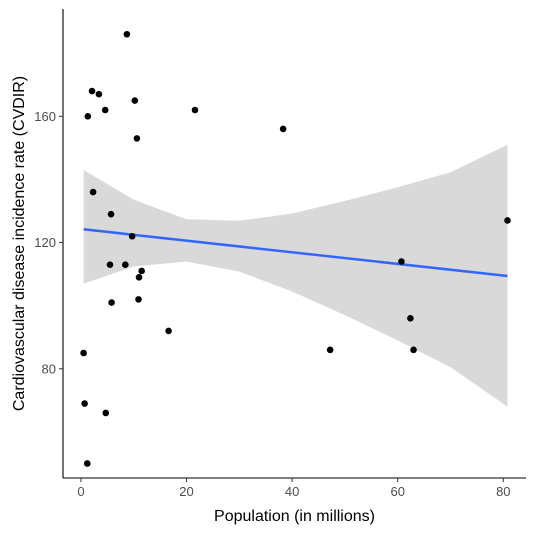 Image resolution: width=536 pixels, height=538 pixels. Describe the element at coordinates (294, 516) in the screenshot. I see `x-axis-title: Population (in millions)` at that location.